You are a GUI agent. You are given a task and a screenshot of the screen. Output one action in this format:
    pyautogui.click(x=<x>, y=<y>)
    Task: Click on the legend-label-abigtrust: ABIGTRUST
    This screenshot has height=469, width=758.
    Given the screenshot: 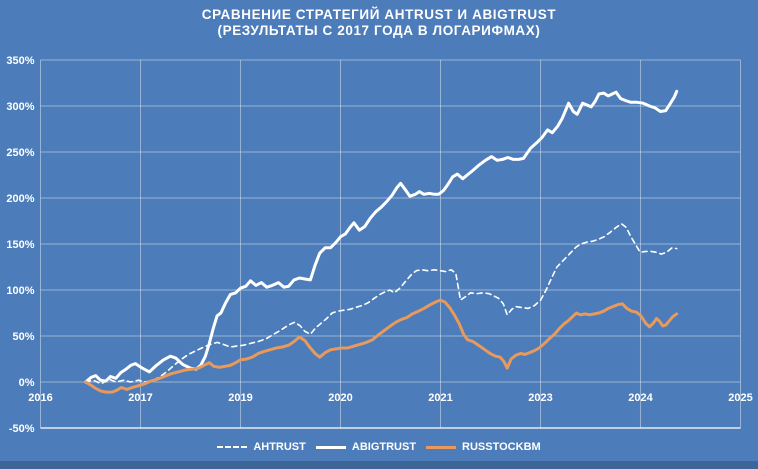 What is the action you would take?
    pyautogui.click(x=384, y=447)
    